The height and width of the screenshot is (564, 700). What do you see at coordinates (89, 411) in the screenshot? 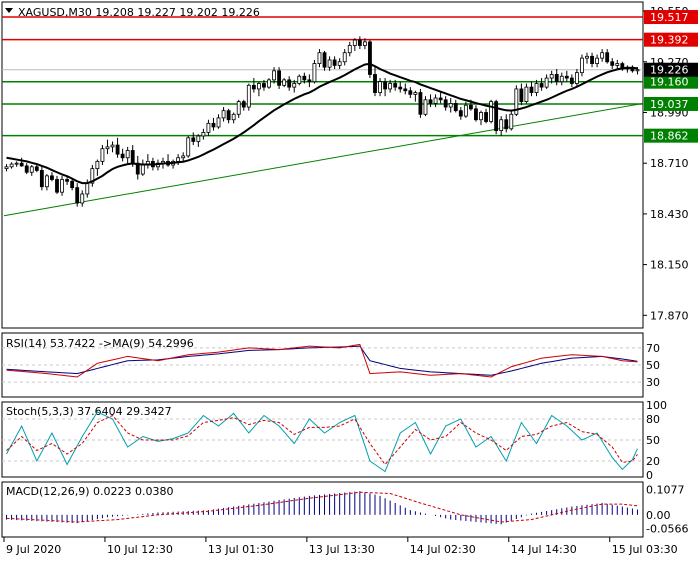
I see `stoch-label: Stoch(5,3,3) 37.6404 29.3427` at bounding box center [89, 411].